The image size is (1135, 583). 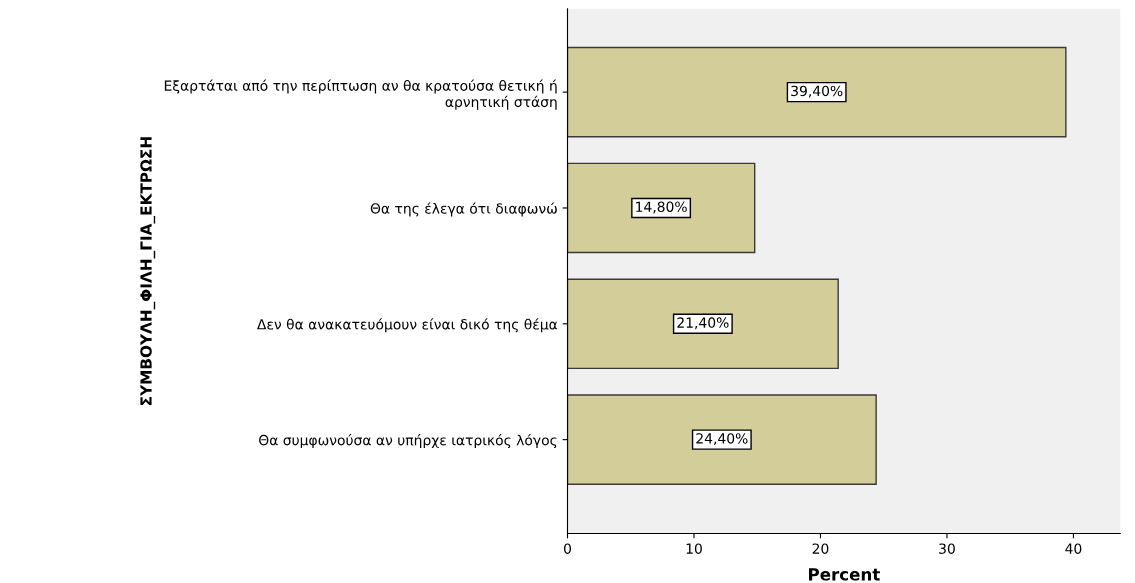 I want to click on data-label: 24,40%, so click(x=722, y=439).